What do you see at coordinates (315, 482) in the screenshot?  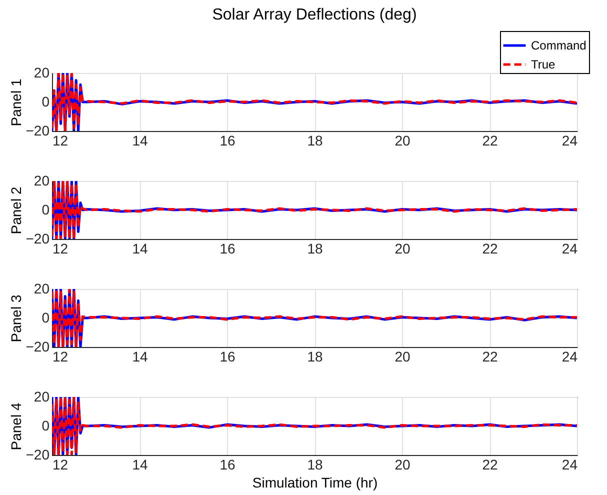 I see `x-axis-title: Simulation Time (hr)` at bounding box center [315, 482].